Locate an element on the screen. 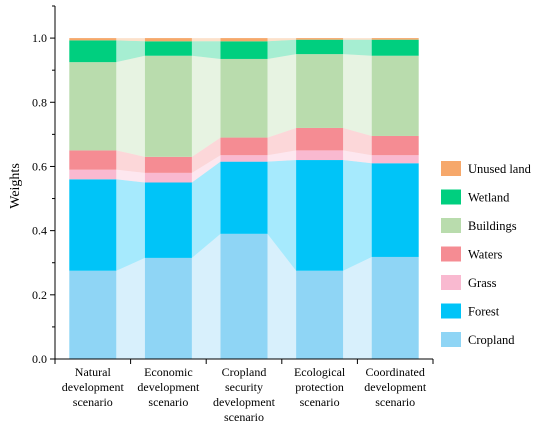 The height and width of the screenshot is (427, 550). legend-swatch-waters is located at coordinates (451, 254).